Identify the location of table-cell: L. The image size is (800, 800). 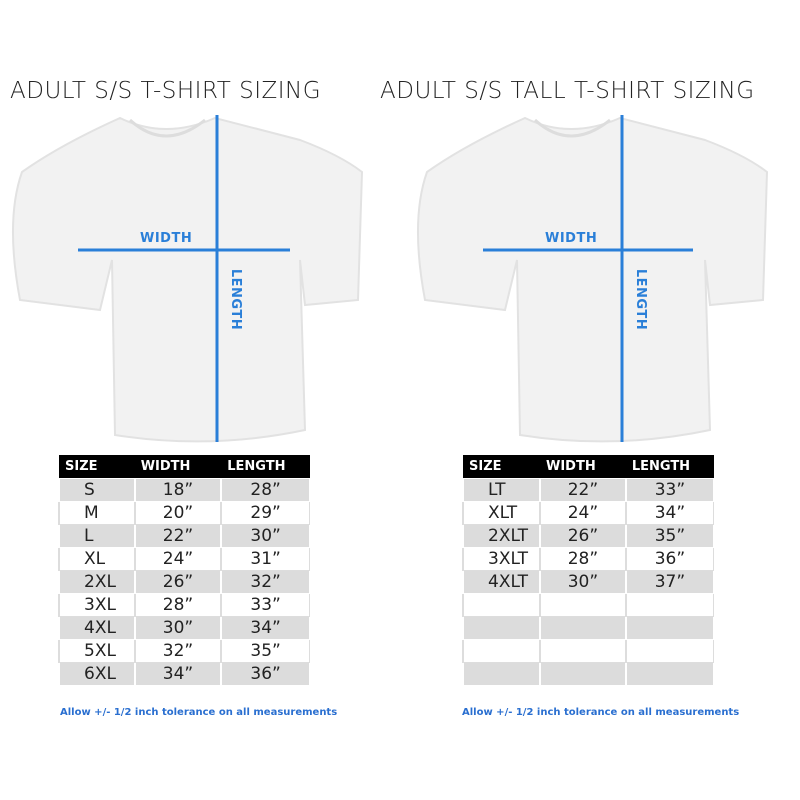
(97, 536).